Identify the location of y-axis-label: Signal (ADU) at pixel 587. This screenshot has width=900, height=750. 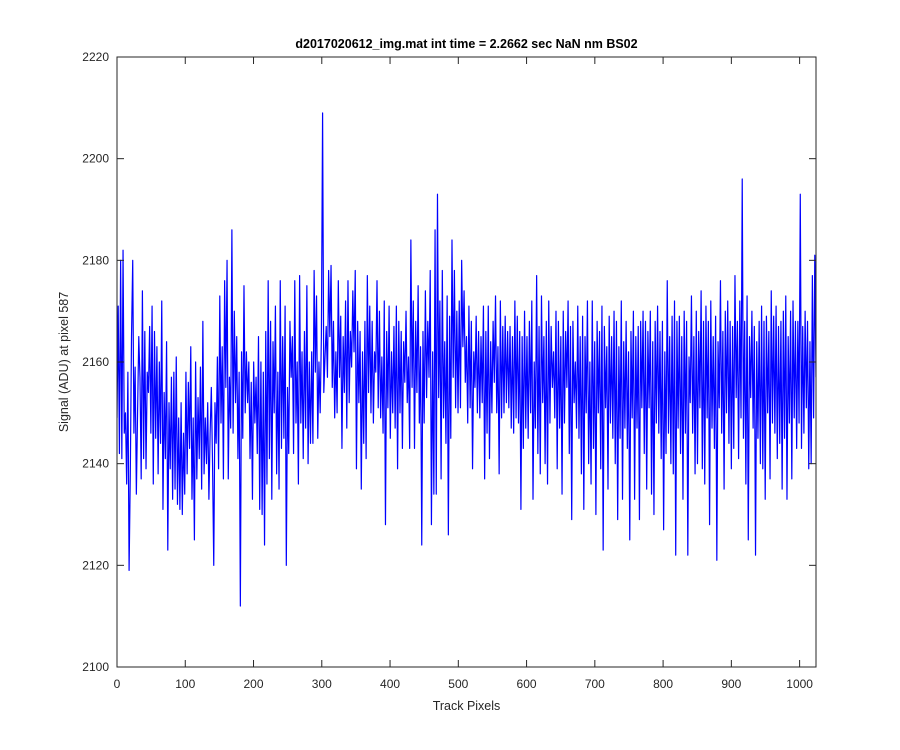
(64, 362).